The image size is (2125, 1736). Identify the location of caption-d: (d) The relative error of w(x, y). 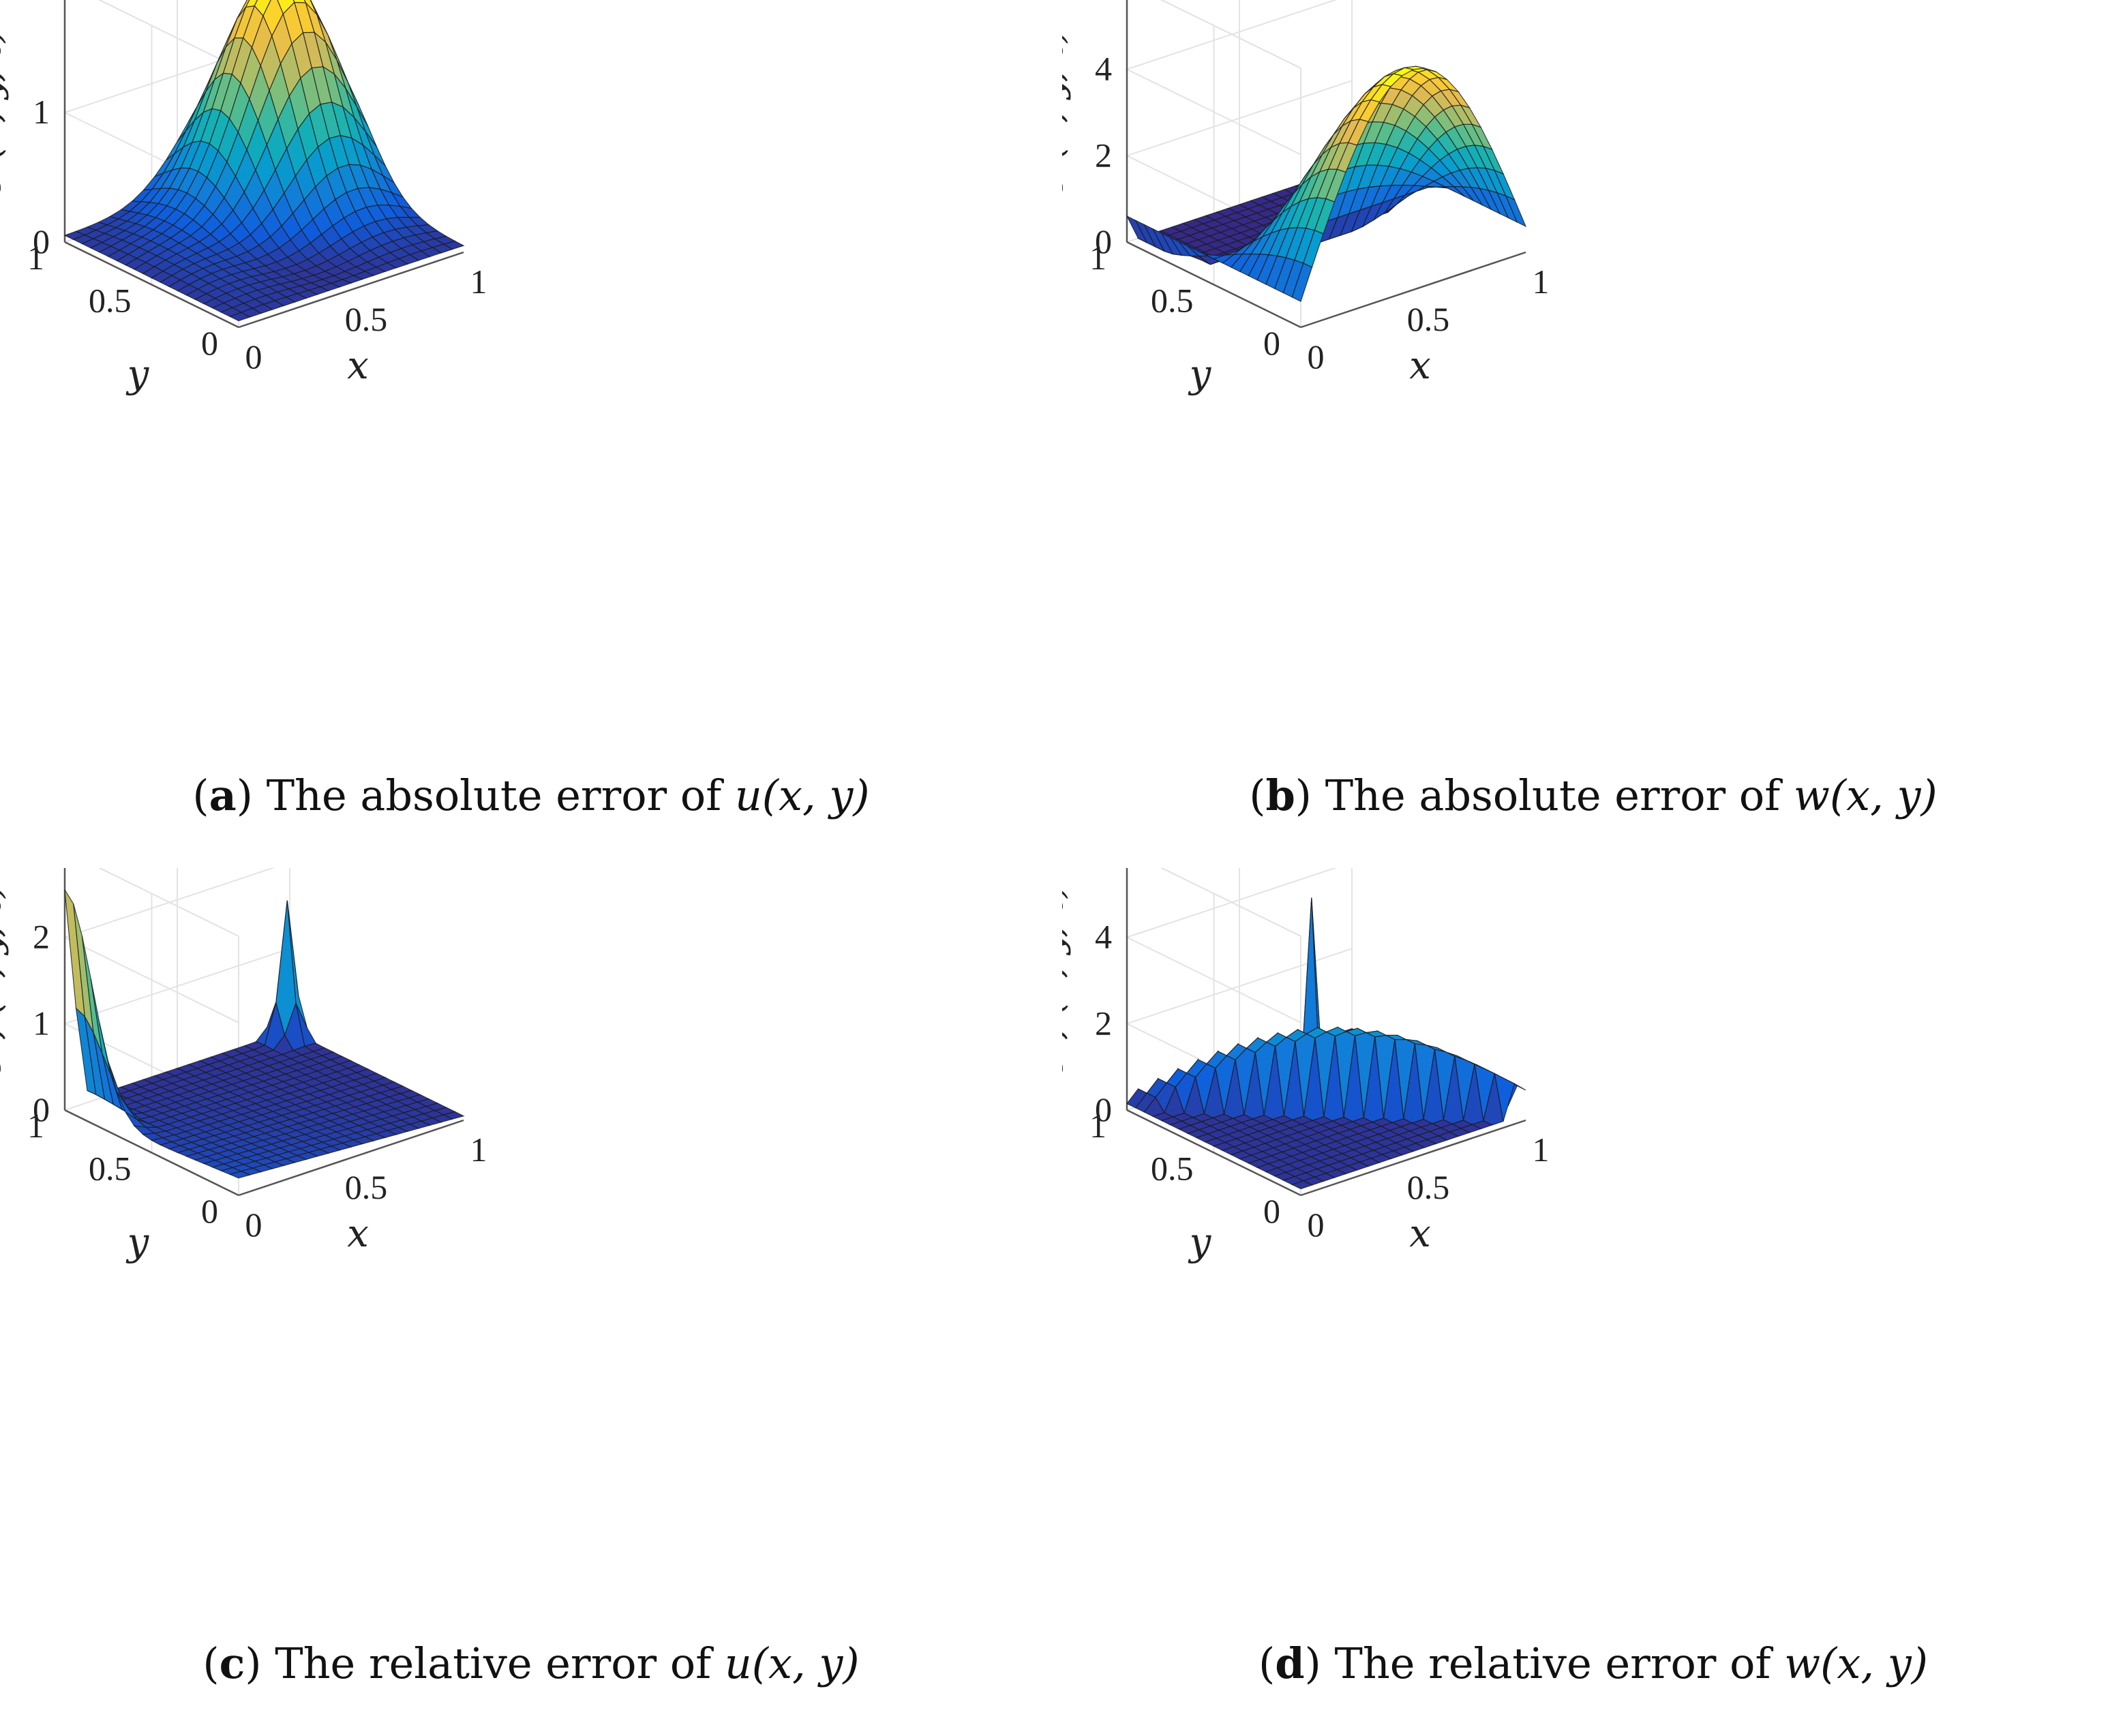
(1593, 1663).